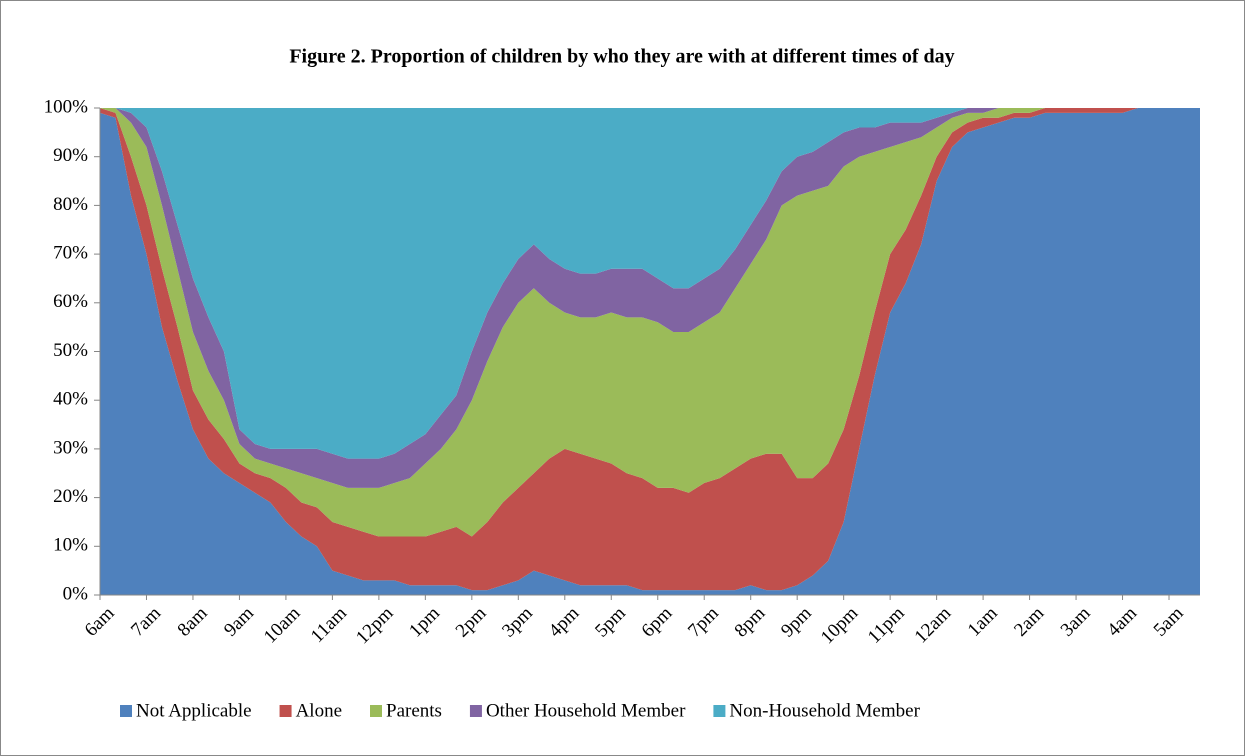 The height and width of the screenshot is (756, 1245). Describe the element at coordinates (70, 399) in the screenshot. I see `y-tick-label: 40%` at that location.